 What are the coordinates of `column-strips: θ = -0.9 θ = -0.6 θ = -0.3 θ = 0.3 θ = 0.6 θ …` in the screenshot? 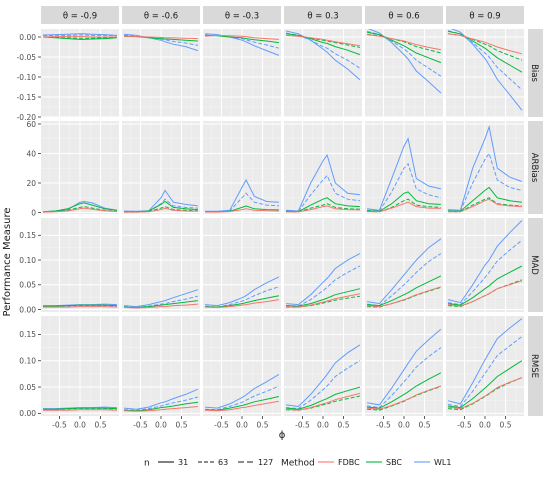 It's located at (282, 15).